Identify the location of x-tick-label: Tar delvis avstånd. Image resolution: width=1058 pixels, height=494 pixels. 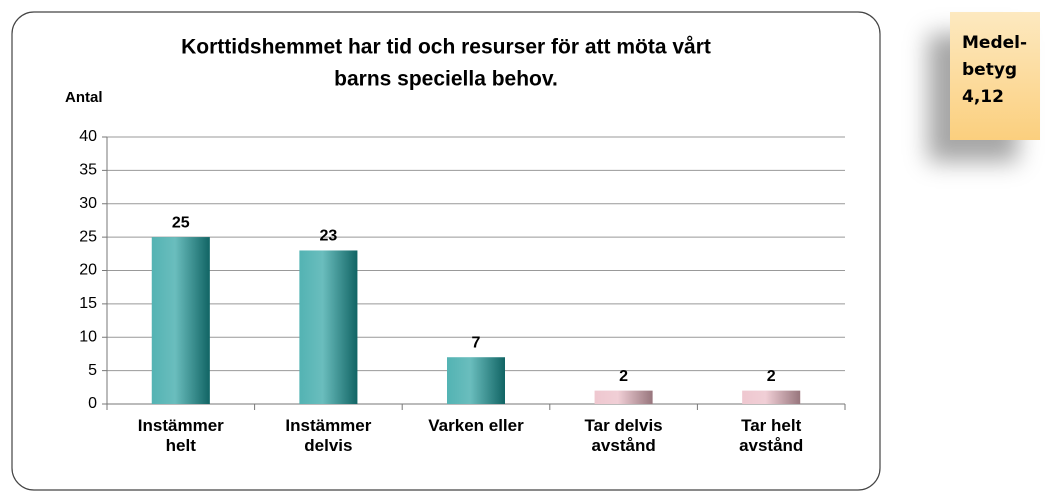
(623, 435).